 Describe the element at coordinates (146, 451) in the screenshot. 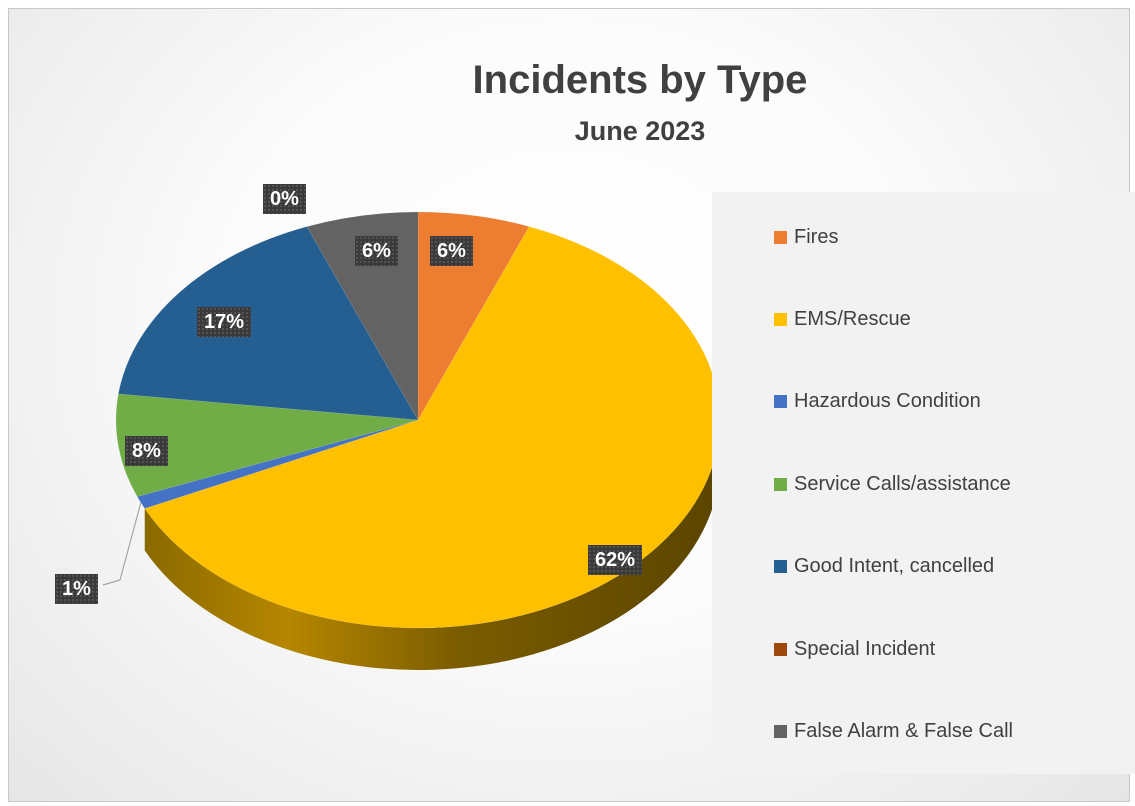

I see `data-label-service-calls: 8%` at that location.